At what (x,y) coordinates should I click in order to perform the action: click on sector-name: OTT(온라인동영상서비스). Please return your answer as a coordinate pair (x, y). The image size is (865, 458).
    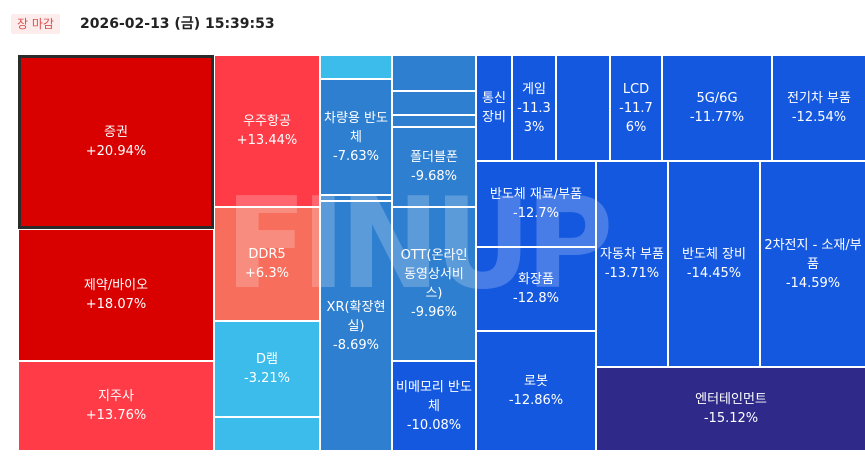
    Looking at the image, I should click on (434, 274).